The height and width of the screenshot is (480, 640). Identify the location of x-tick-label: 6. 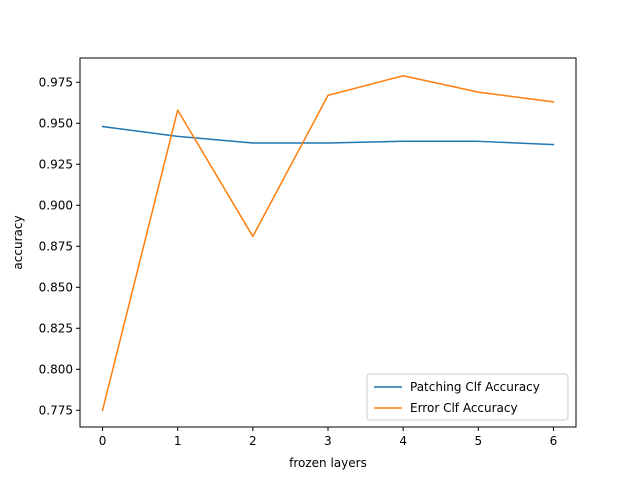
(554, 441).